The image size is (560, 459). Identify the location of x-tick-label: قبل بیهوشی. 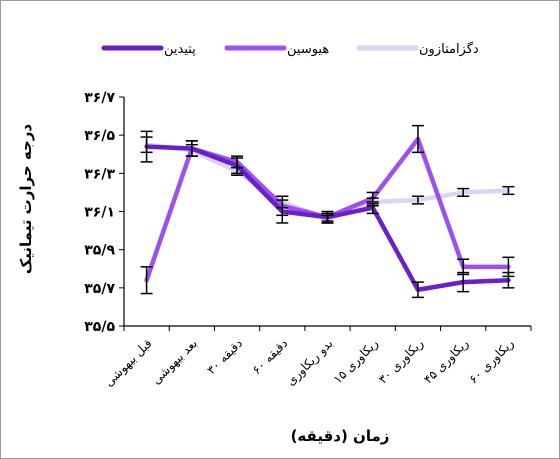
(129, 363).